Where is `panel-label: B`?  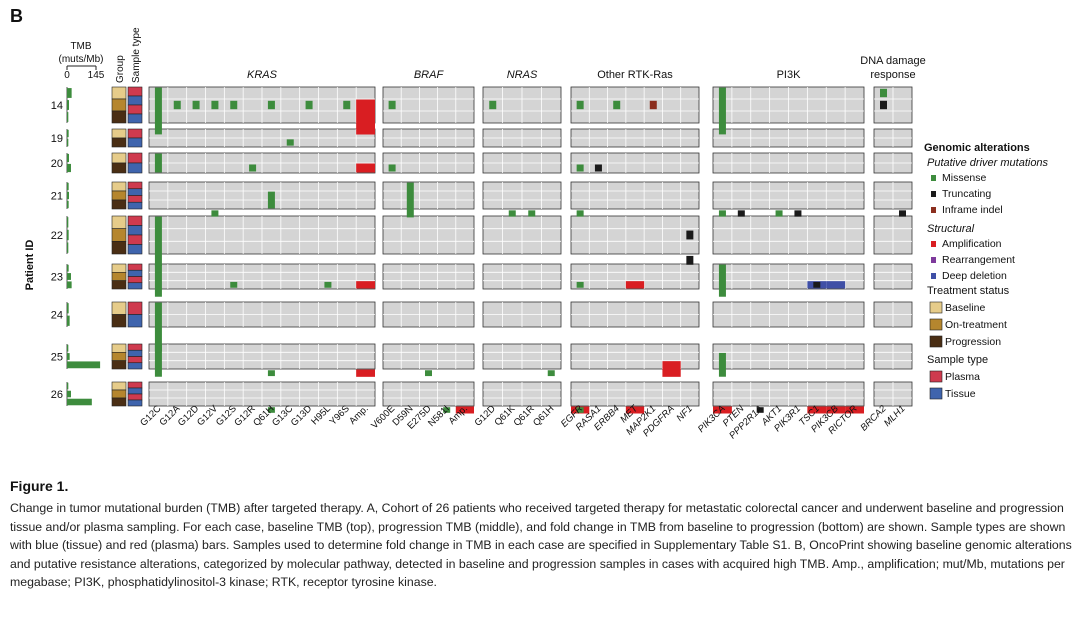 panel-label: B is located at coordinates (16, 16).